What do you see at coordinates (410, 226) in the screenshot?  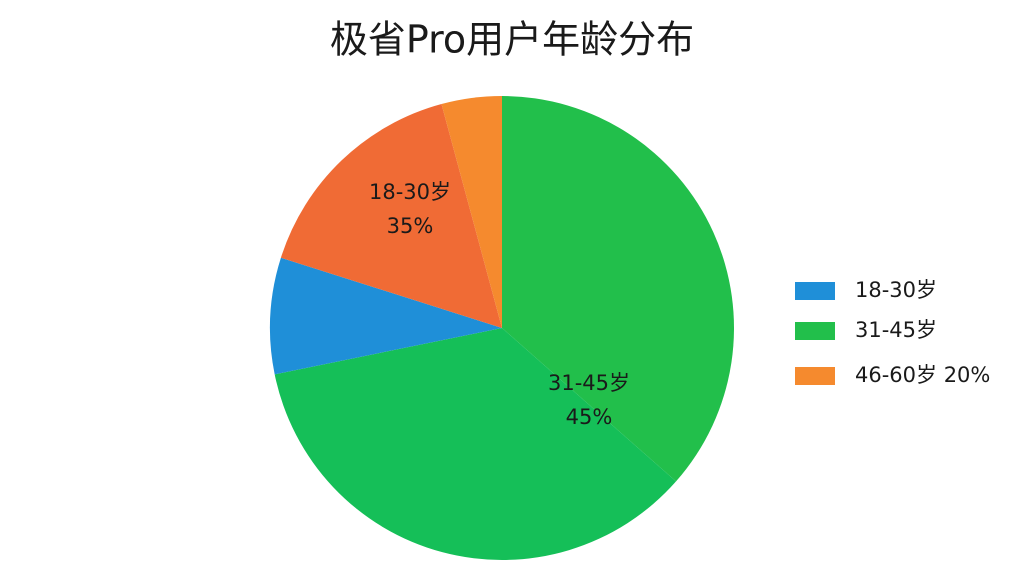 I see `slice-percent: 35%` at bounding box center [410, 226].